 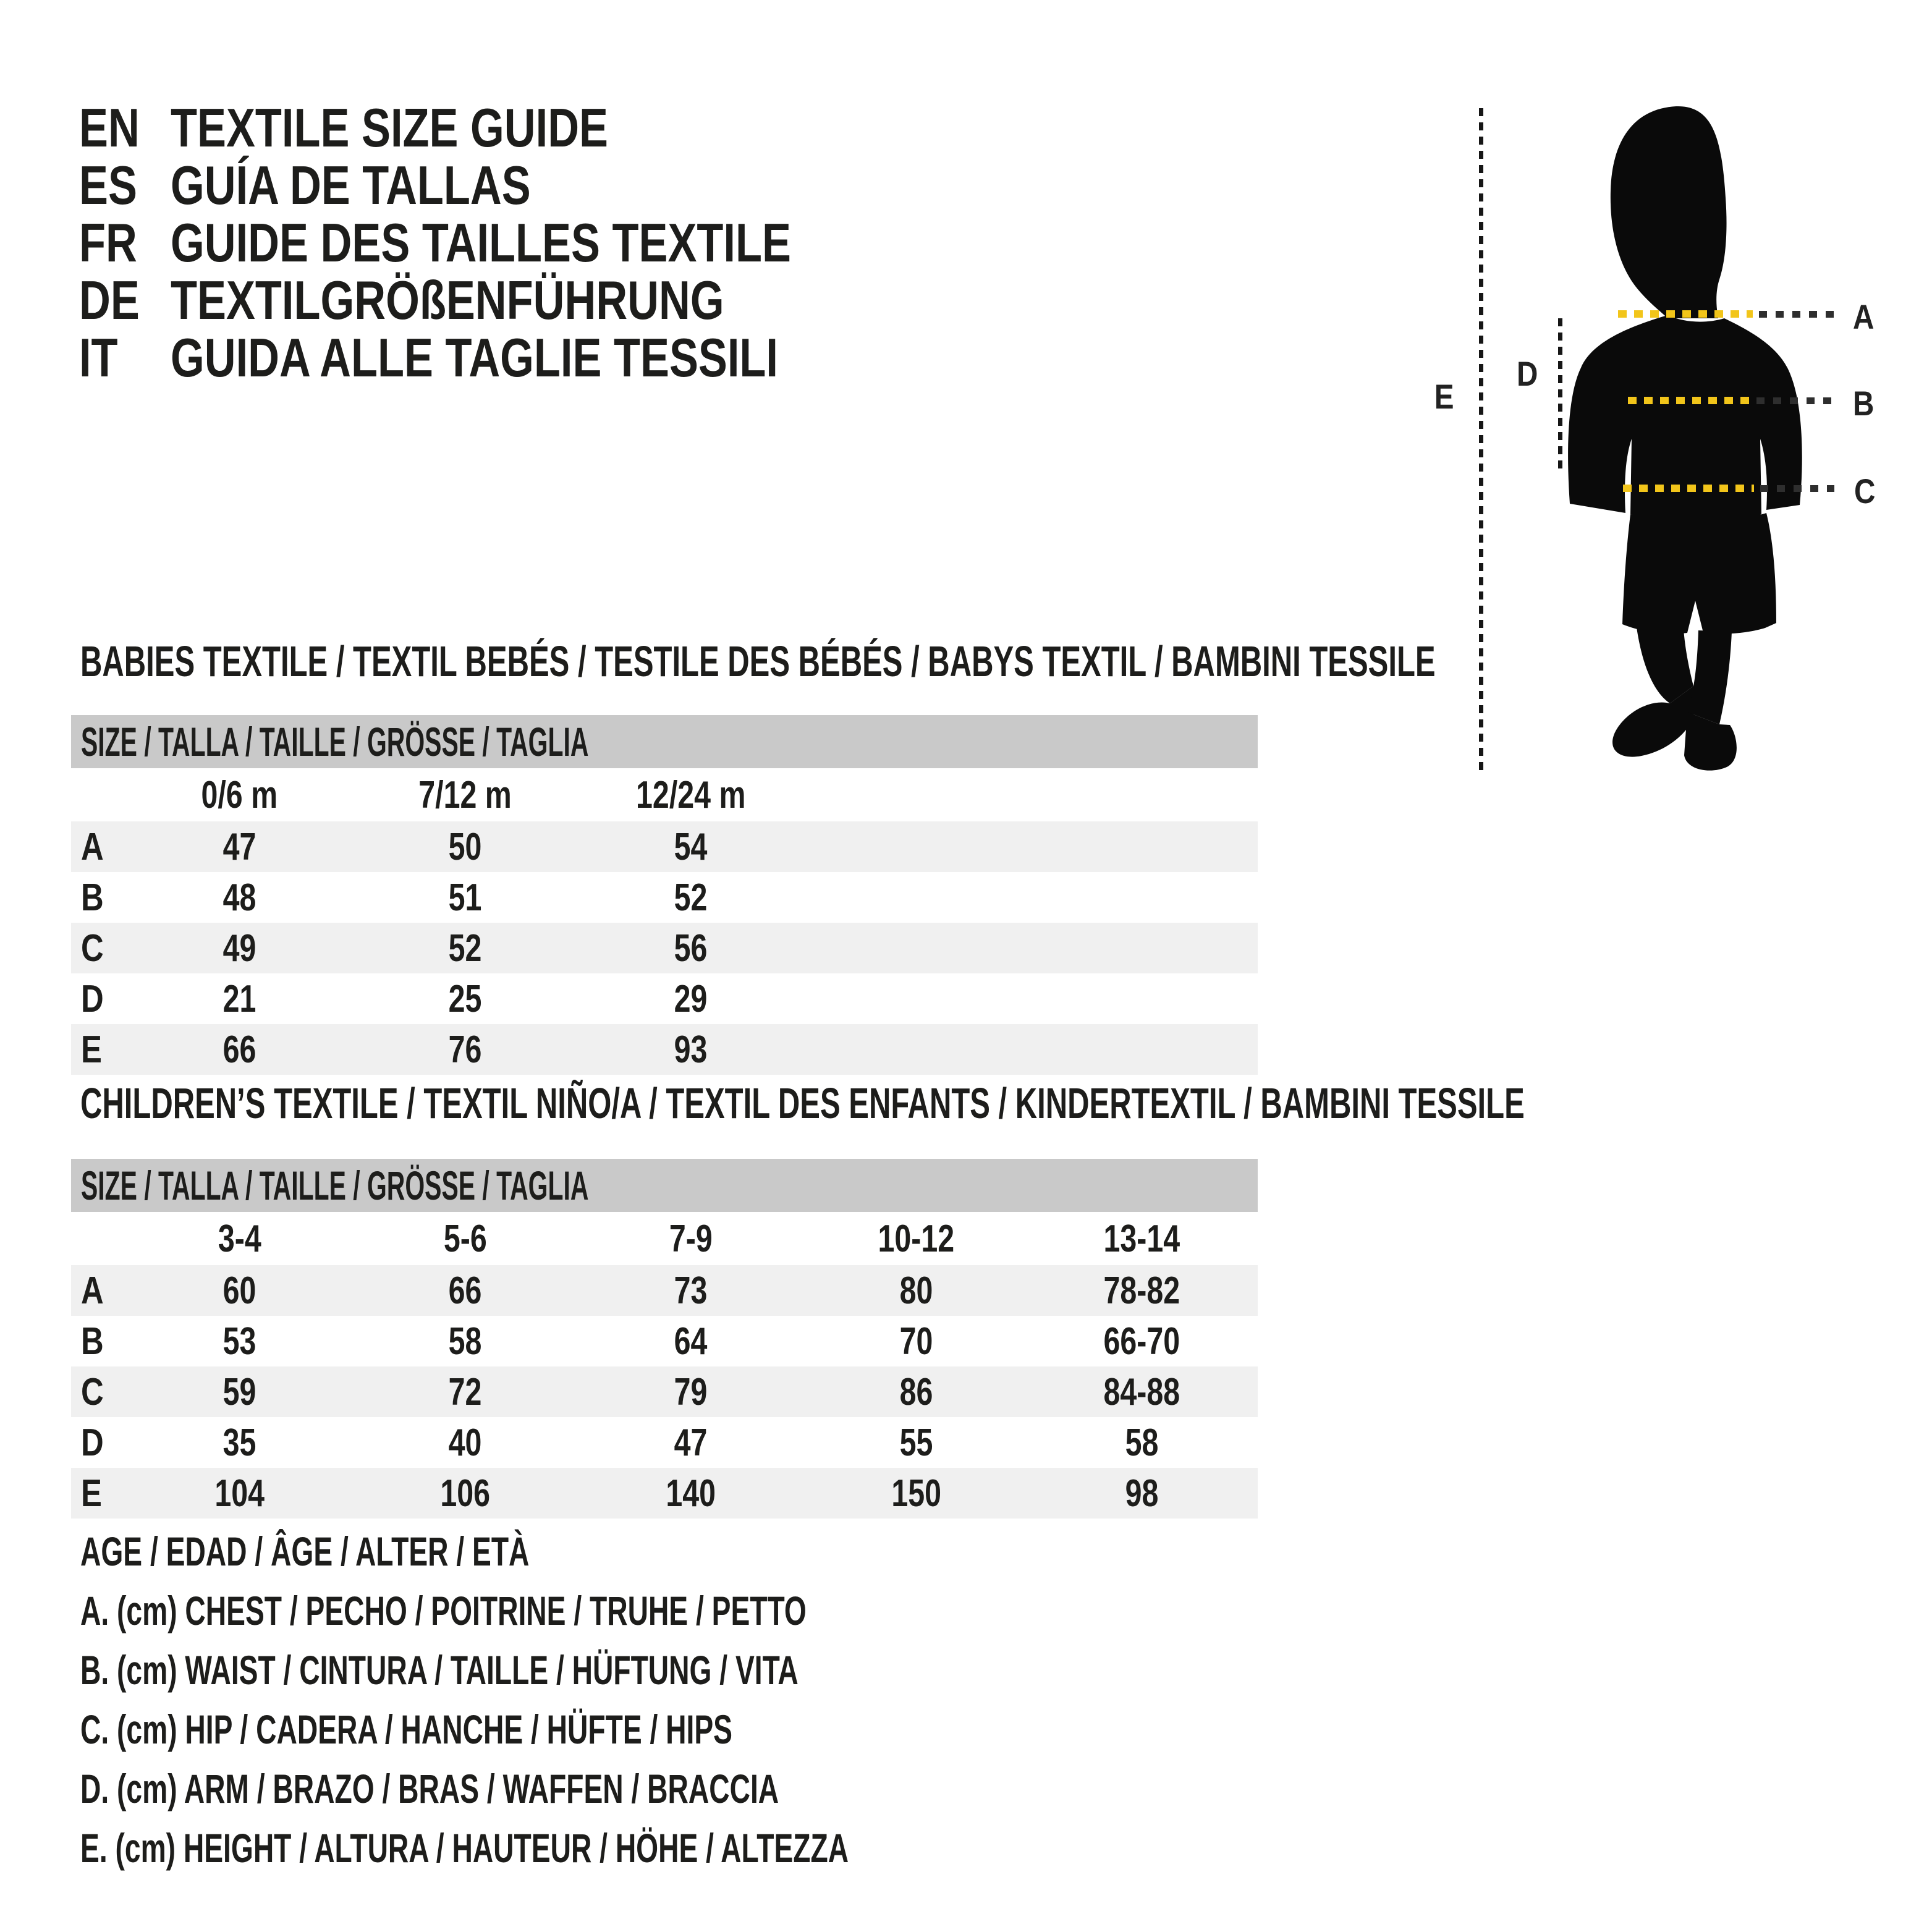 What do you see at coordinates (916, 1391) in the screenshot?
I see `table-cell: 86` at bounding box center [916, 1391].